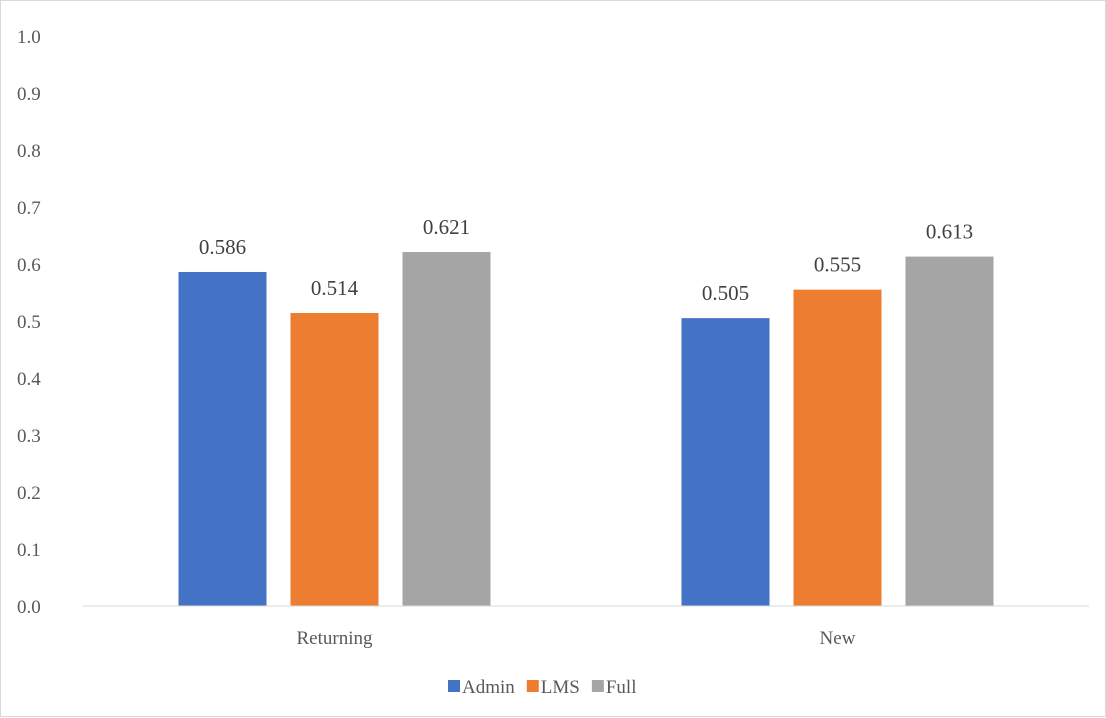 The width and height of the screenshot is (1106, 718). I want to click on y-tick-label: 0.0, so click(29, 607).